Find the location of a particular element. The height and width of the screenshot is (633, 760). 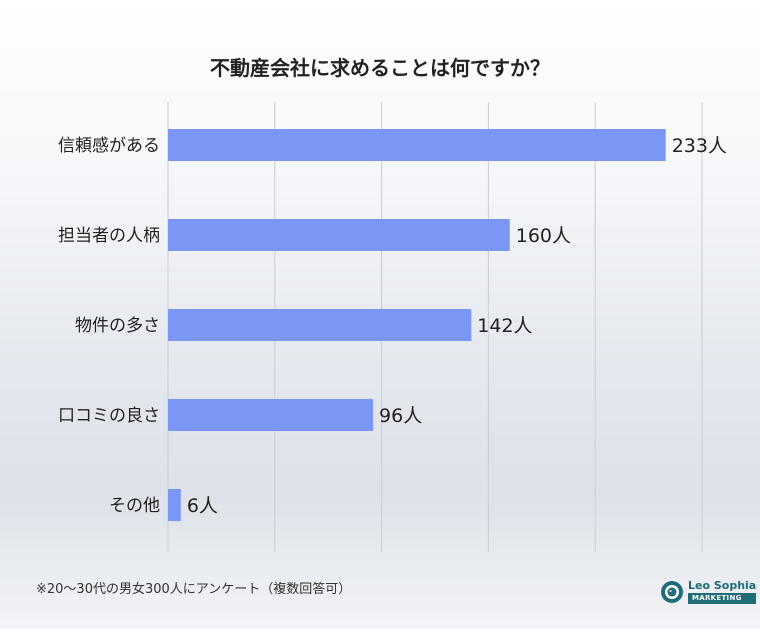

value-label: 160人 is located at coordinates (543, 236).